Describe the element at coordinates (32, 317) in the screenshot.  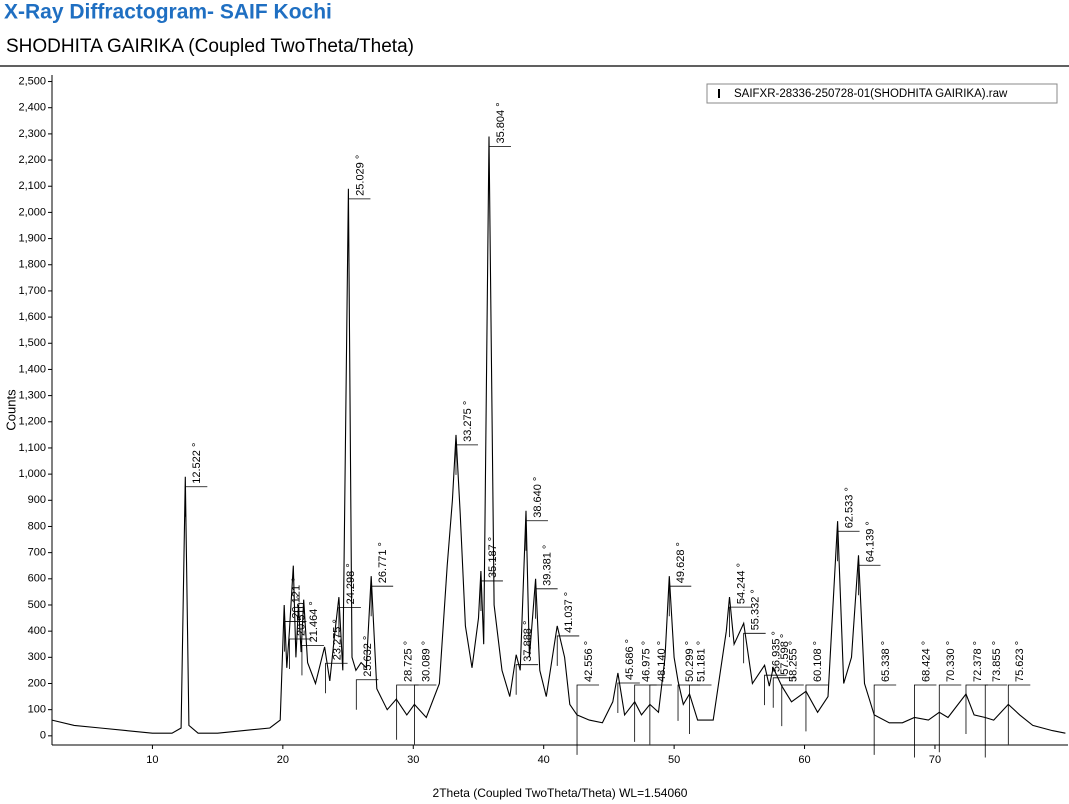
I see `y-tick-label: 1,600` at that location.